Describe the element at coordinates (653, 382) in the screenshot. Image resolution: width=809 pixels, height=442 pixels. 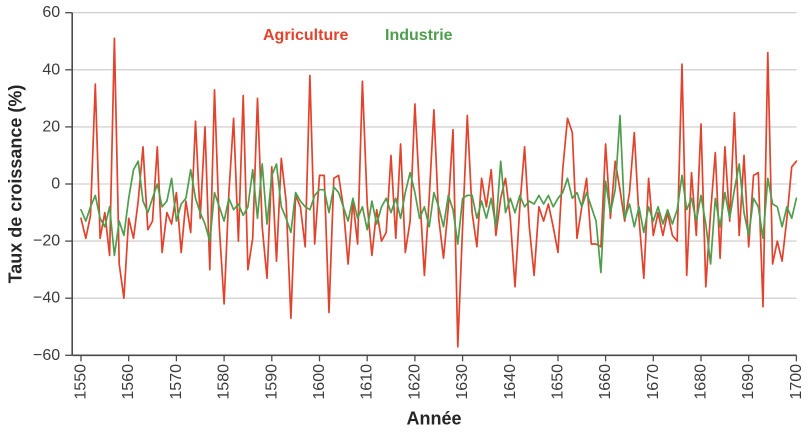
I see `x-tick-label: 1670` at that location.